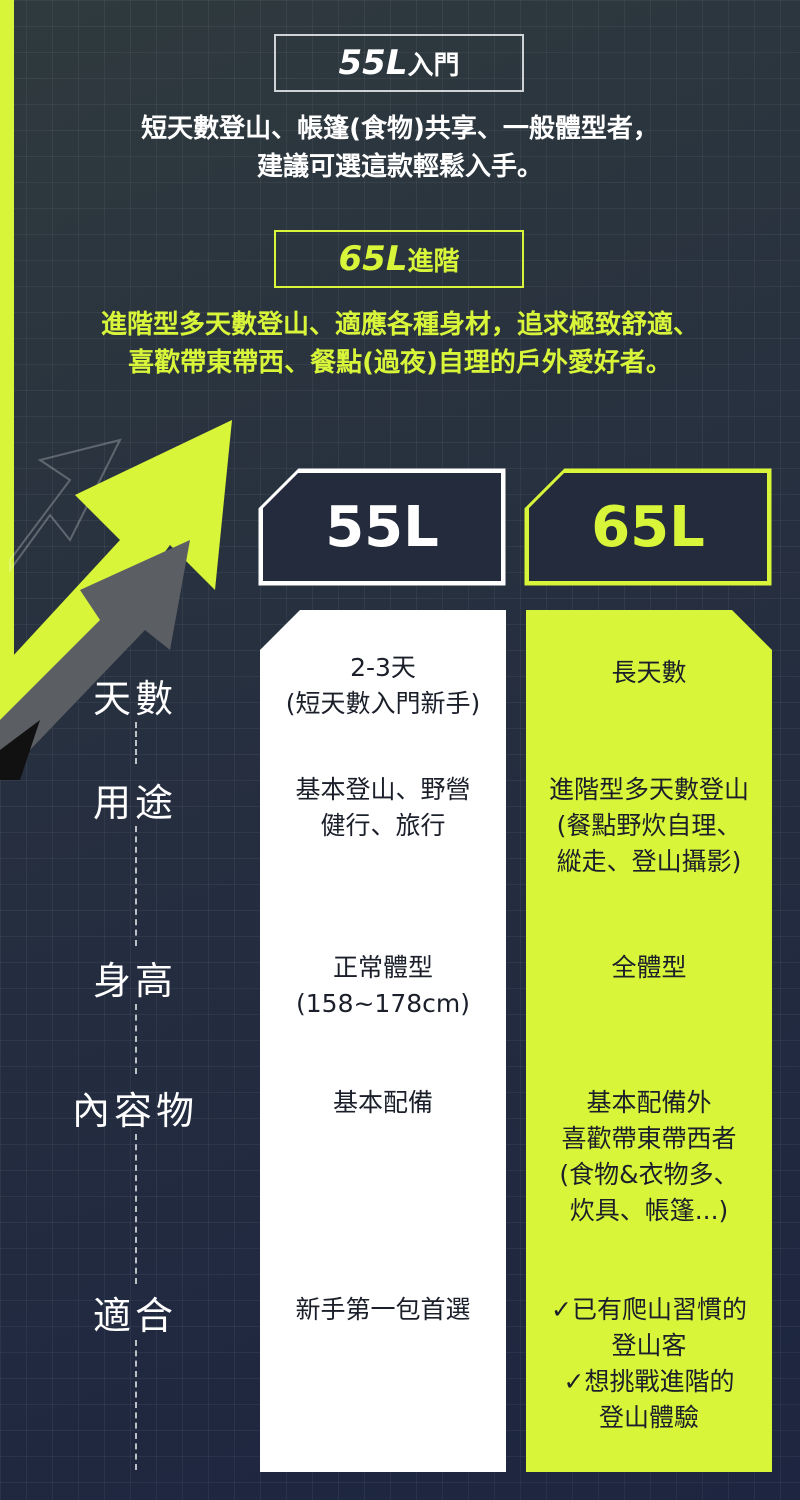  Describe the element at coordinates (649, 672) in the screenshot. I see `cell-days-65l: 長天數` at that location.